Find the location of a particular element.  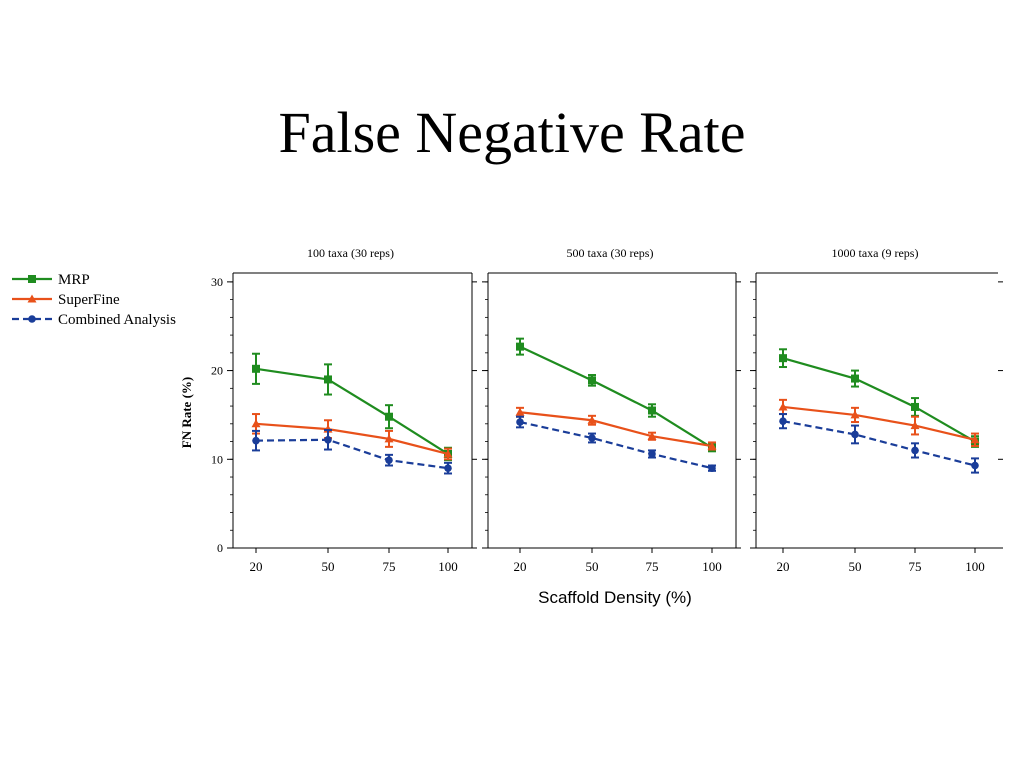

legend-label: SuperFine is located at coordinates (89, 300).